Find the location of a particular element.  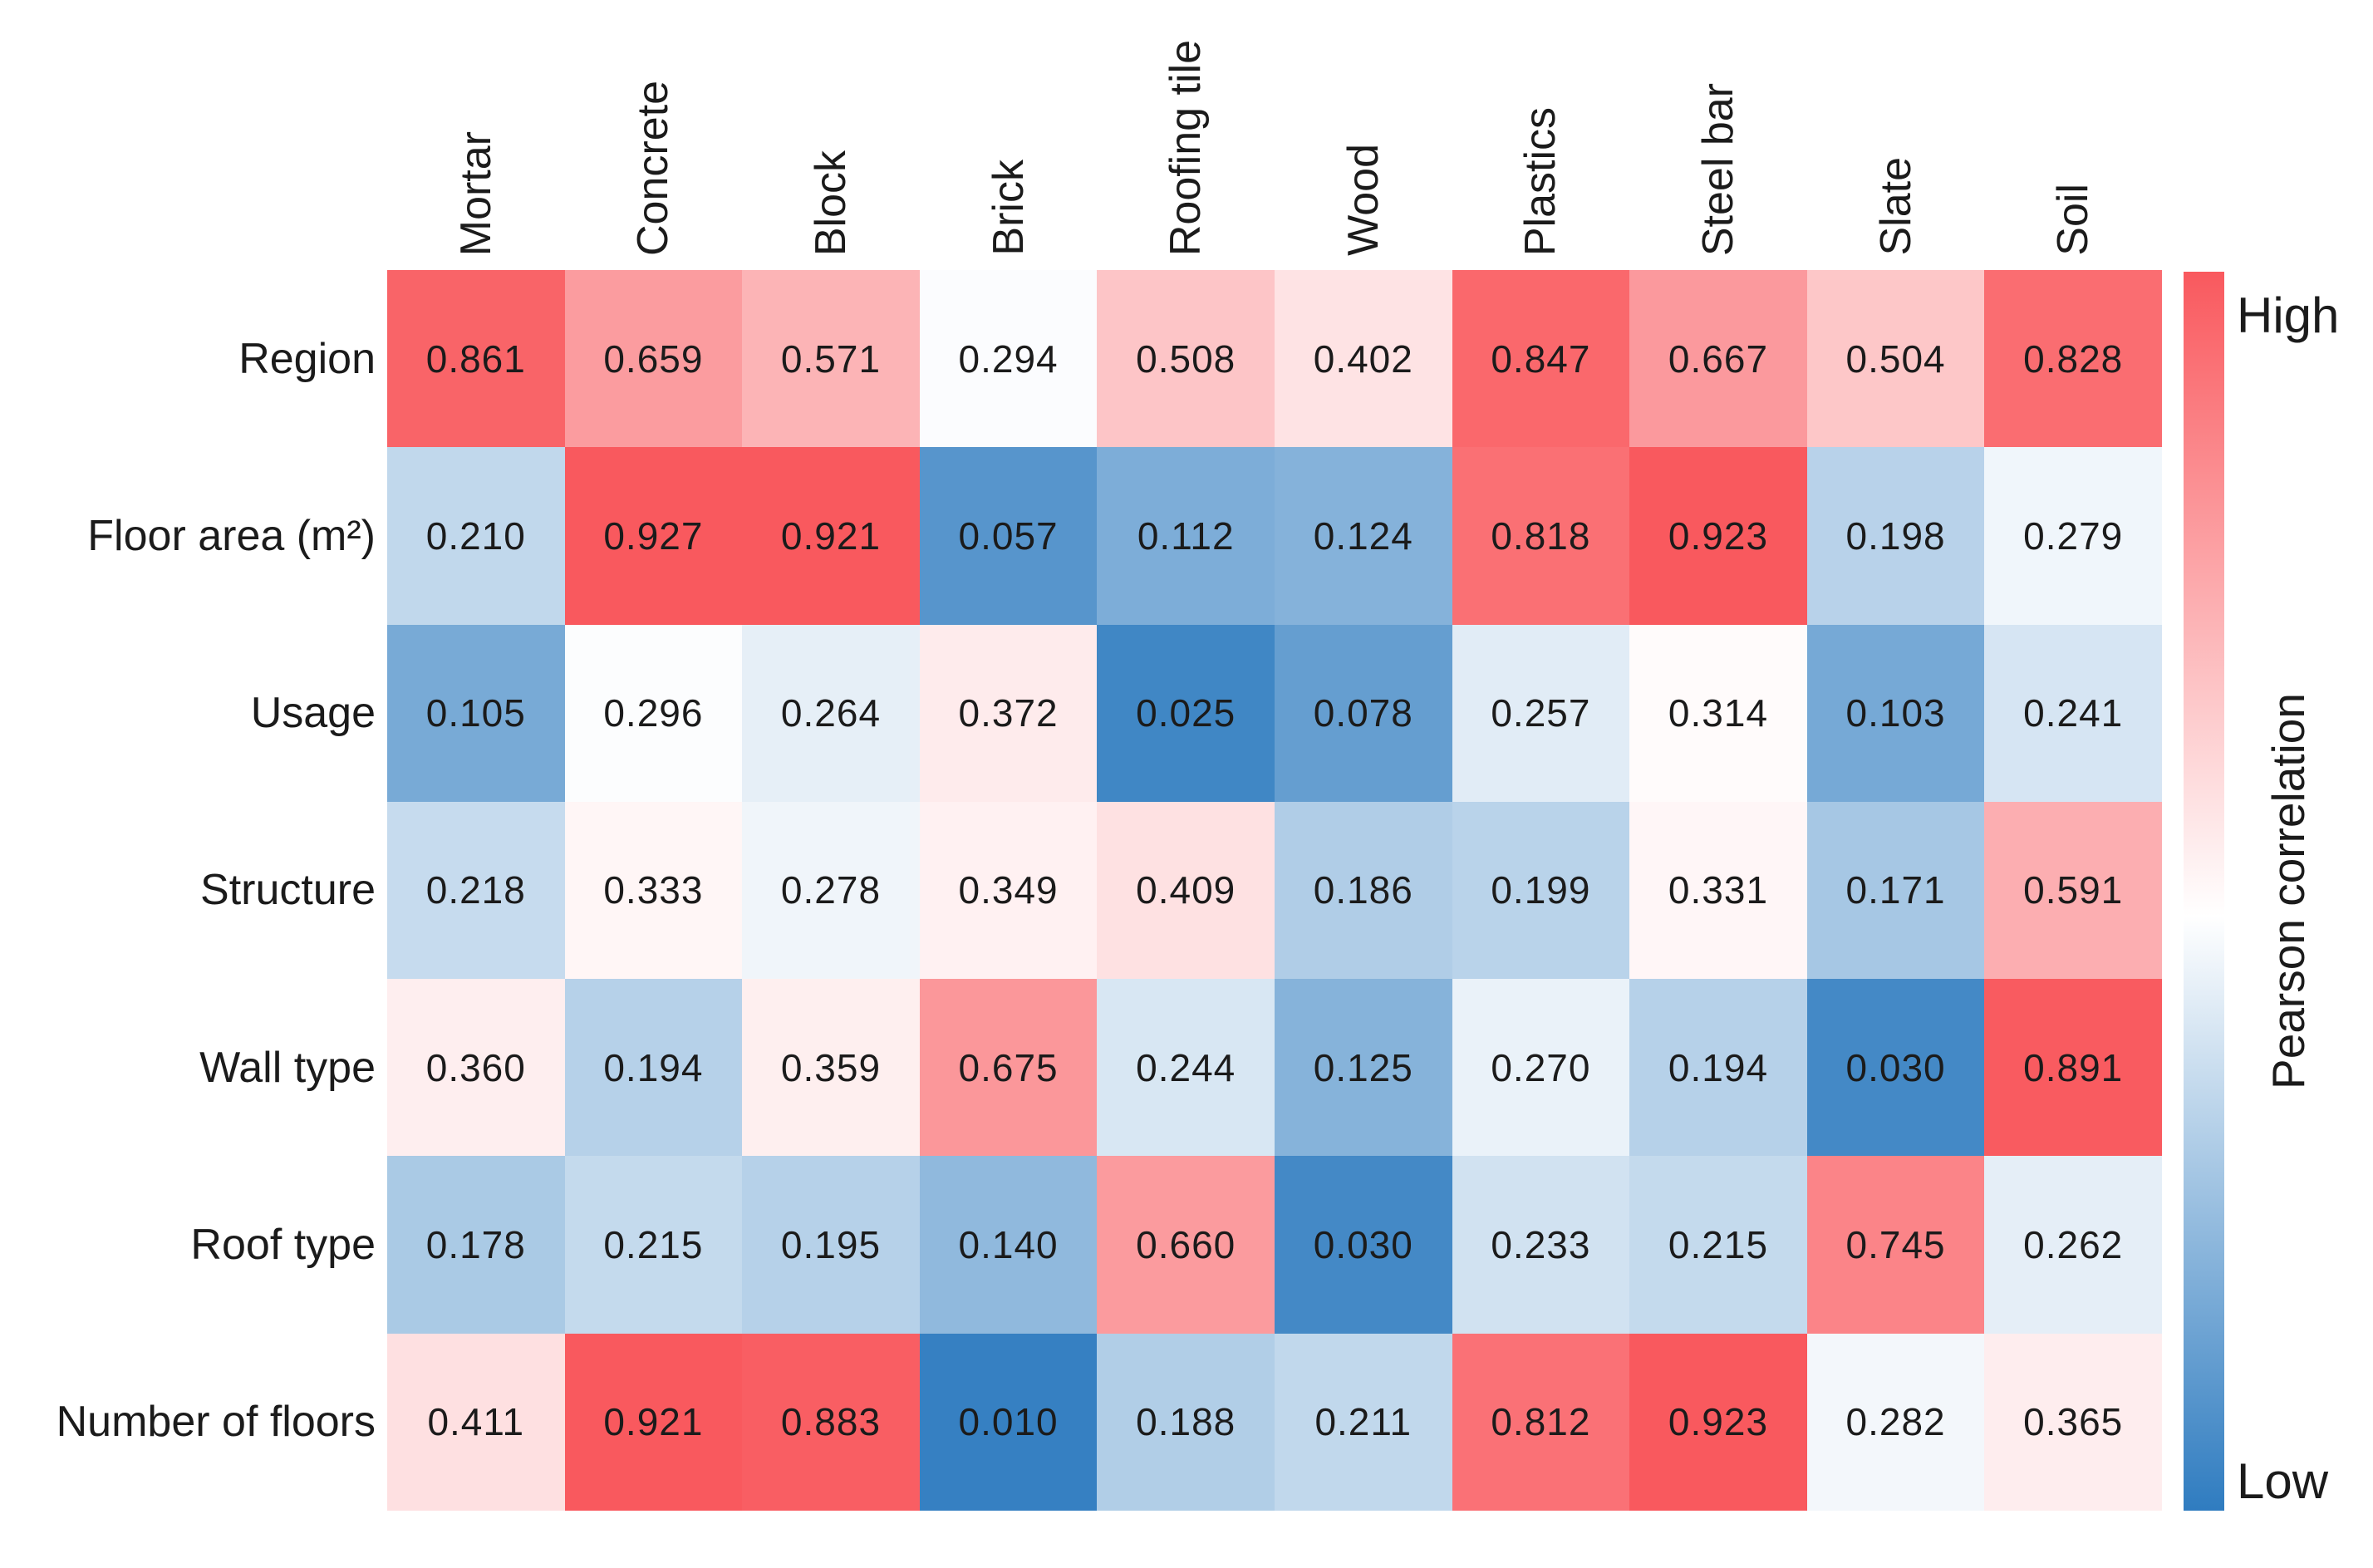

column-header-text: Soil is located at coordinates (2074, 220).